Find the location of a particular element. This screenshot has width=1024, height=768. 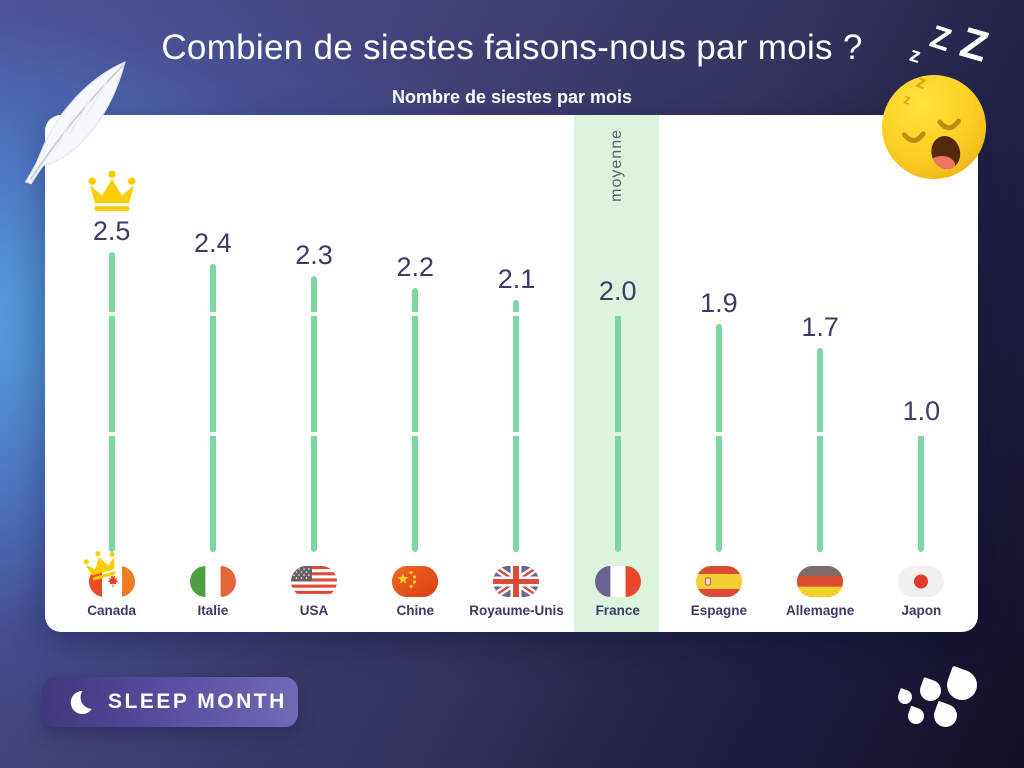

bar-canada is located at coordinates (111, 401).